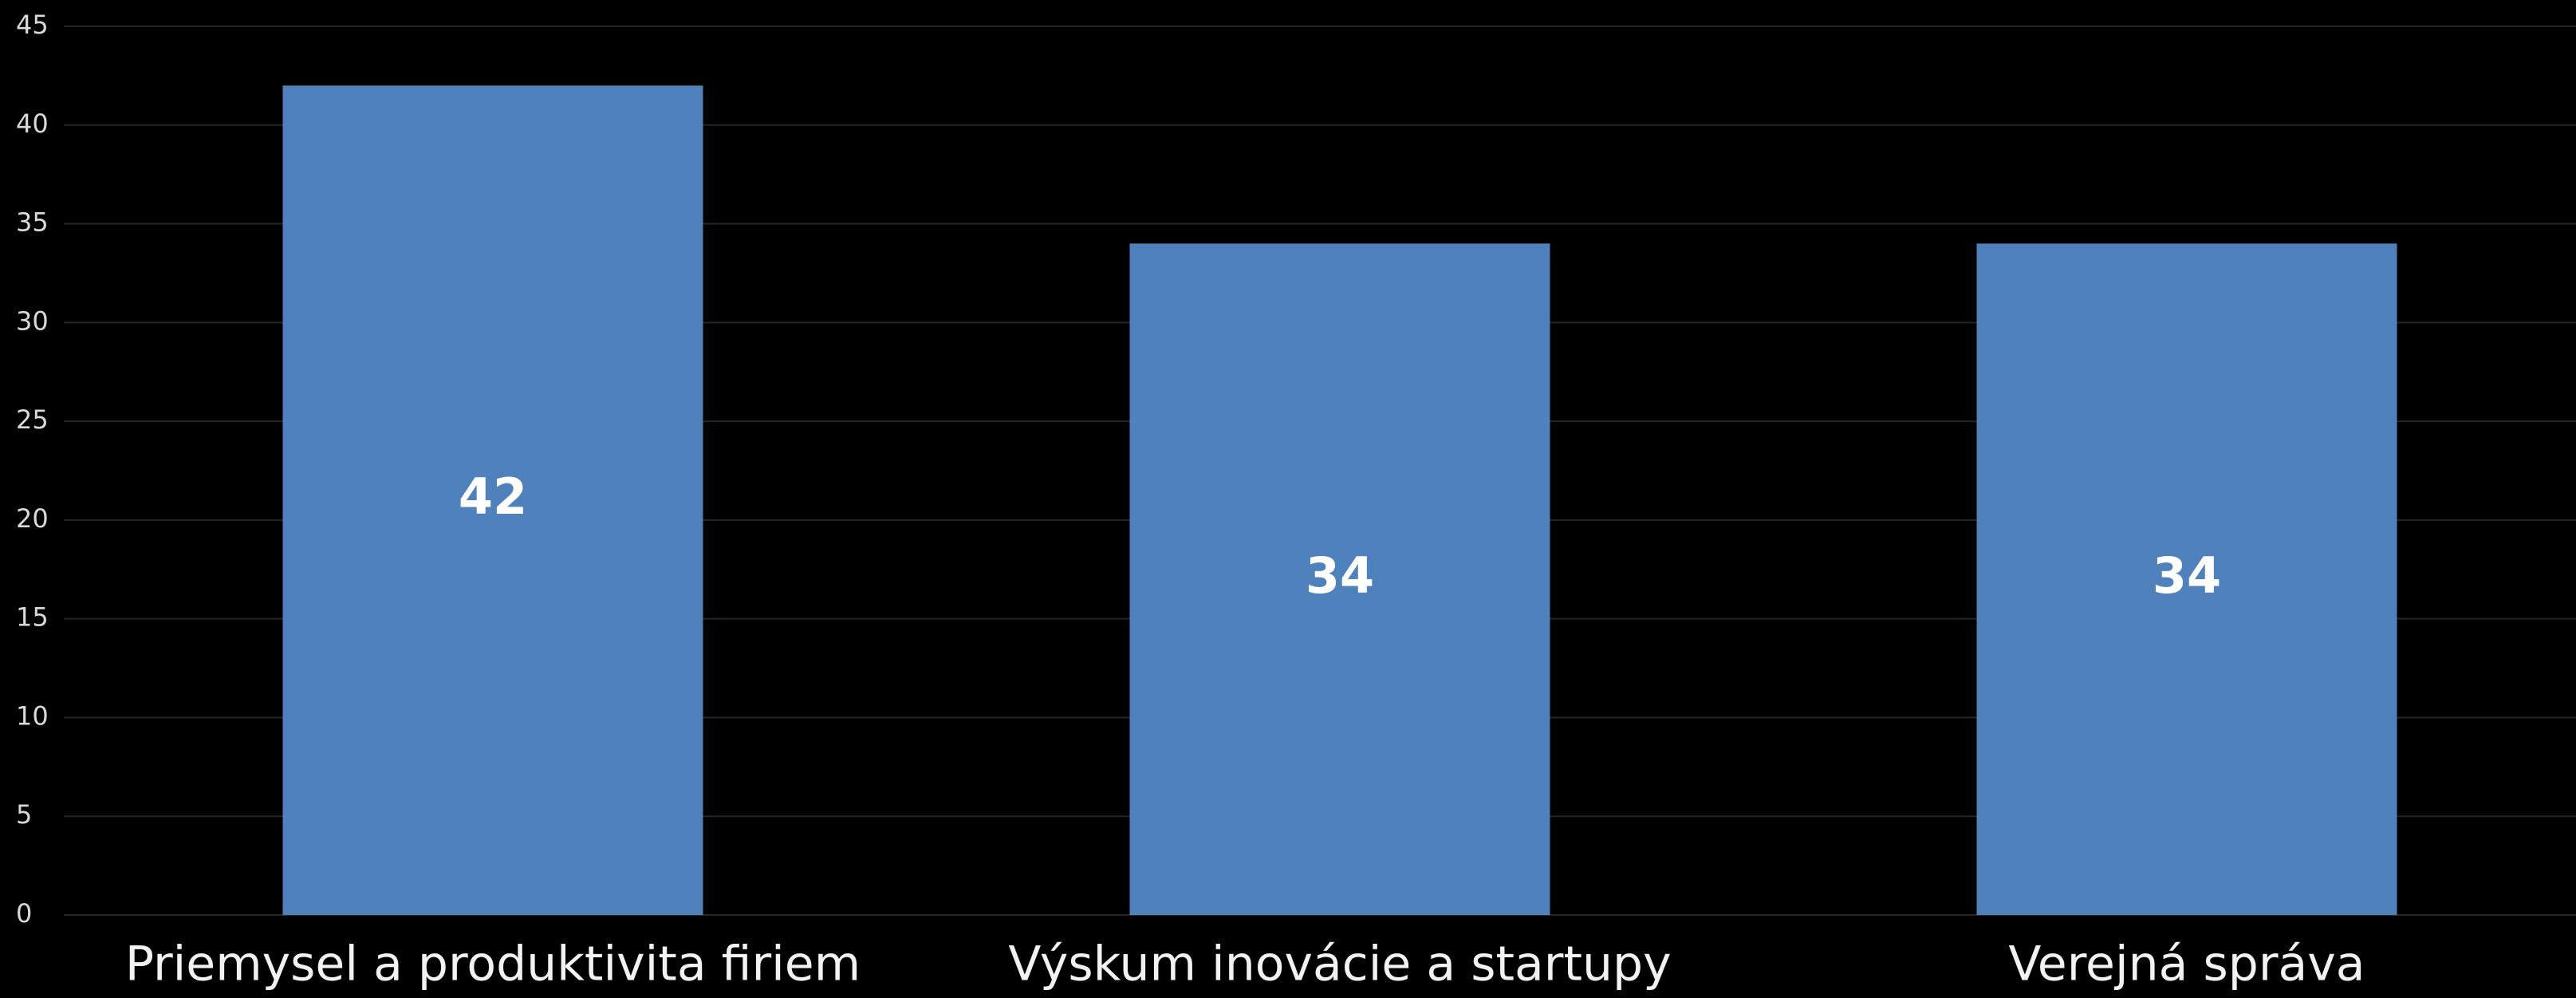 The image size is (2576, 998). Describe the element at coordinates (24, 814) in the screenshot. I see `y-tick-label: 5` at that location.